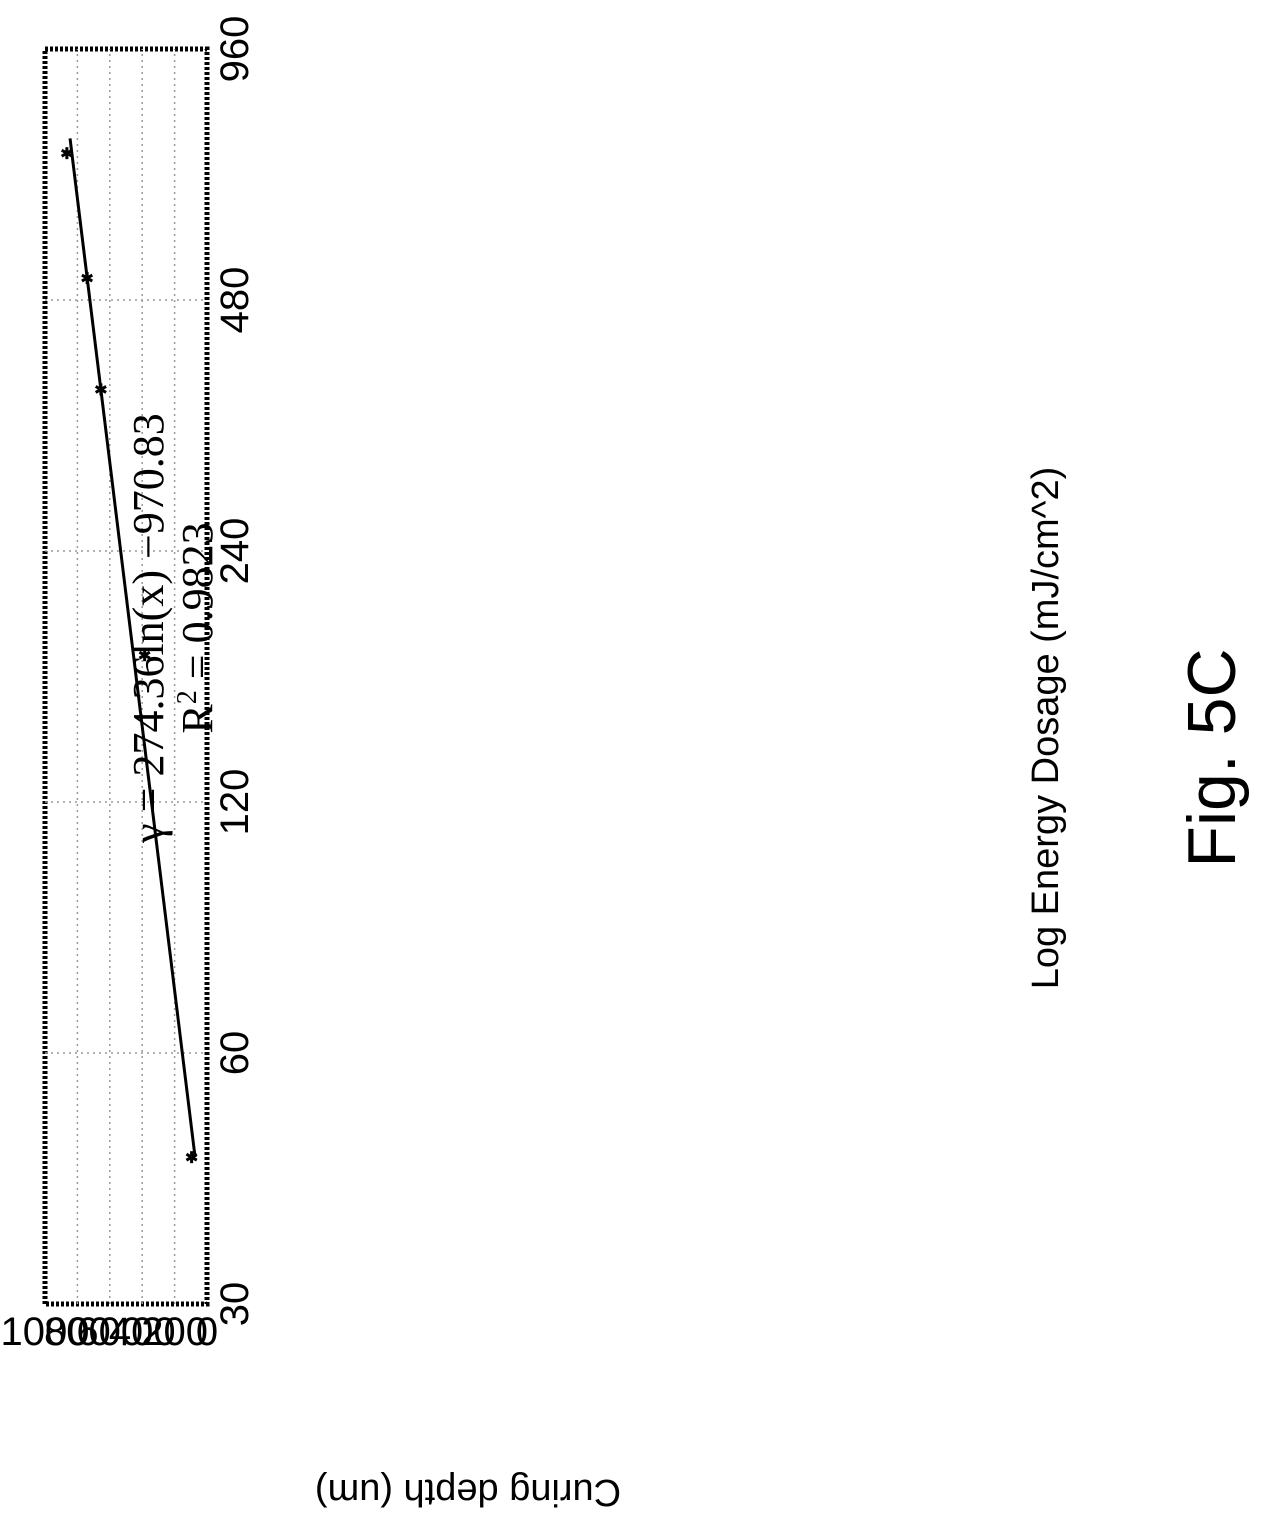 This screenshot has width=1268, height=1528. Describe the element at coordinates (77, 1332) in the screenshot. I see `y-tick-label: 800` at that location.